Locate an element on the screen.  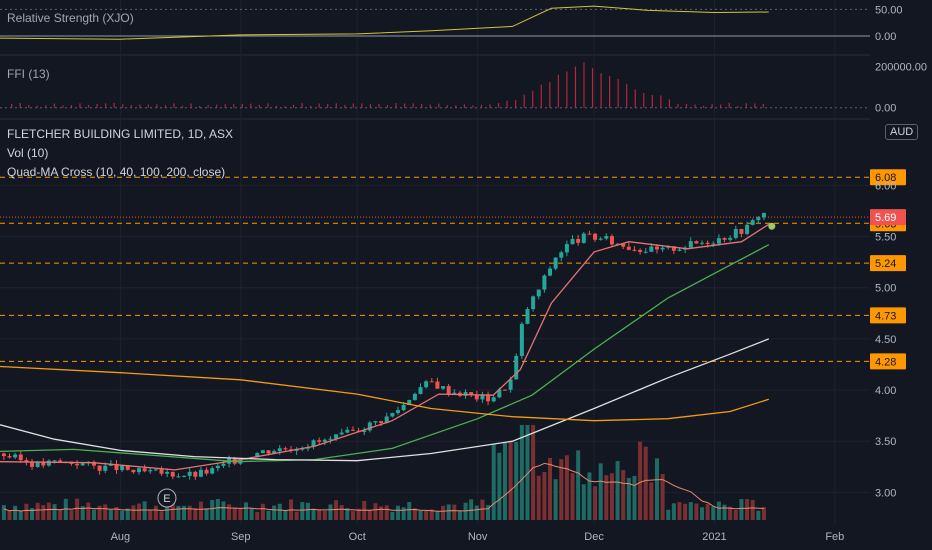
ma-indicator-label: Quad-MA Cross (10, 40, 100, 200, close) is located at coordinates (116, 172).